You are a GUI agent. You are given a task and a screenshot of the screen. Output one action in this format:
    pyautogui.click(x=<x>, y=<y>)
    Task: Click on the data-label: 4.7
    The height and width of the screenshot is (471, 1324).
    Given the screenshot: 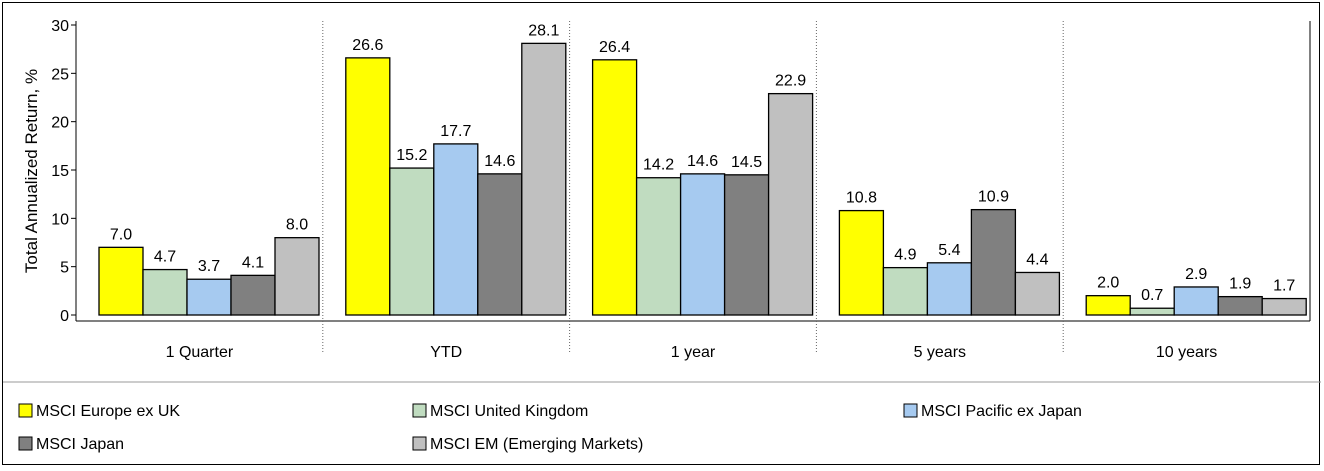 What is the action you would take?
    pyautogui.click(x=165, y=257)
    